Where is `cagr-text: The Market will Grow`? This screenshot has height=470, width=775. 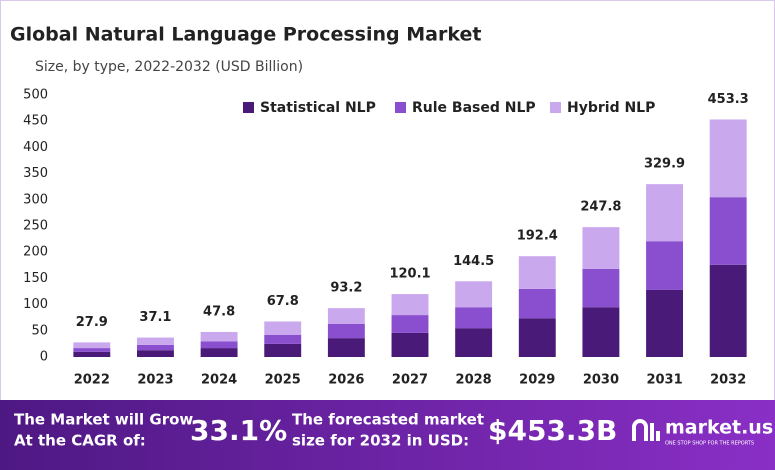
cagr-text: The Market will Grow is located at coordinates (103, 420).